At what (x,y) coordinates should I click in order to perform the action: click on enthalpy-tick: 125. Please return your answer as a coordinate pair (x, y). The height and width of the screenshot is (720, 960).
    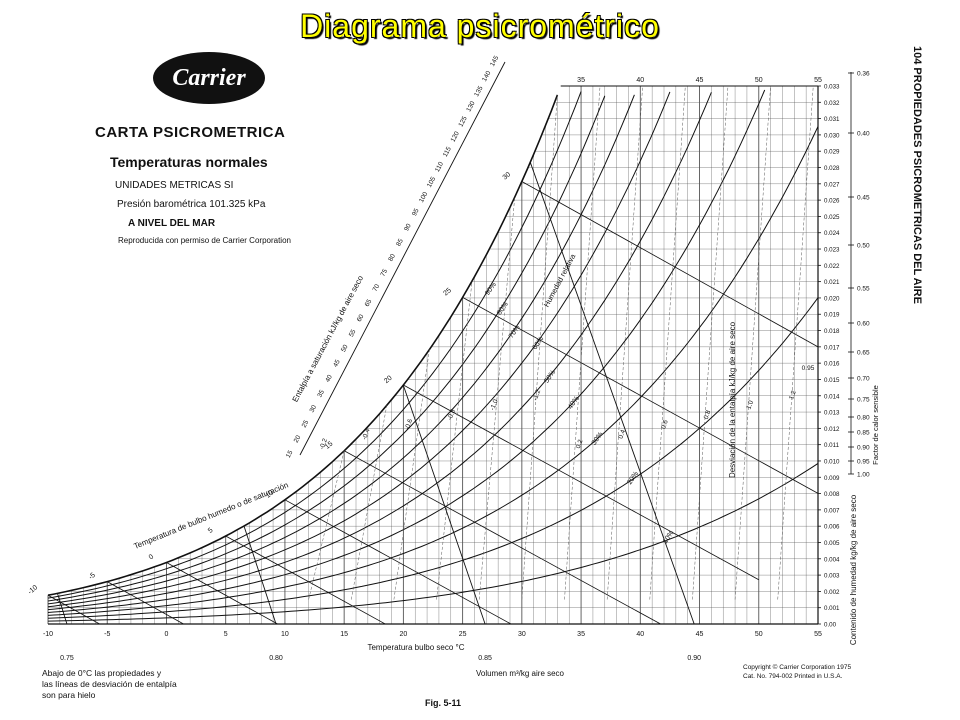
    Looking at the image, I should click on (462, 121).